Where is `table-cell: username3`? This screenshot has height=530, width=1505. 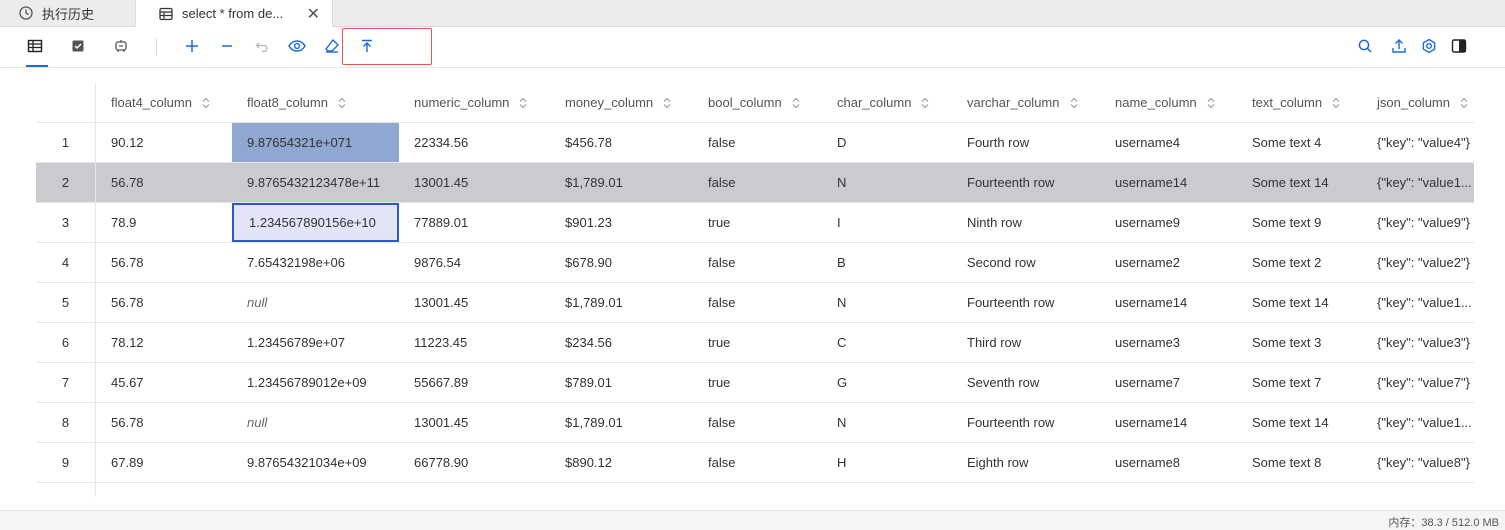
table-cell: username3 is located at coordinates (1148, 342).